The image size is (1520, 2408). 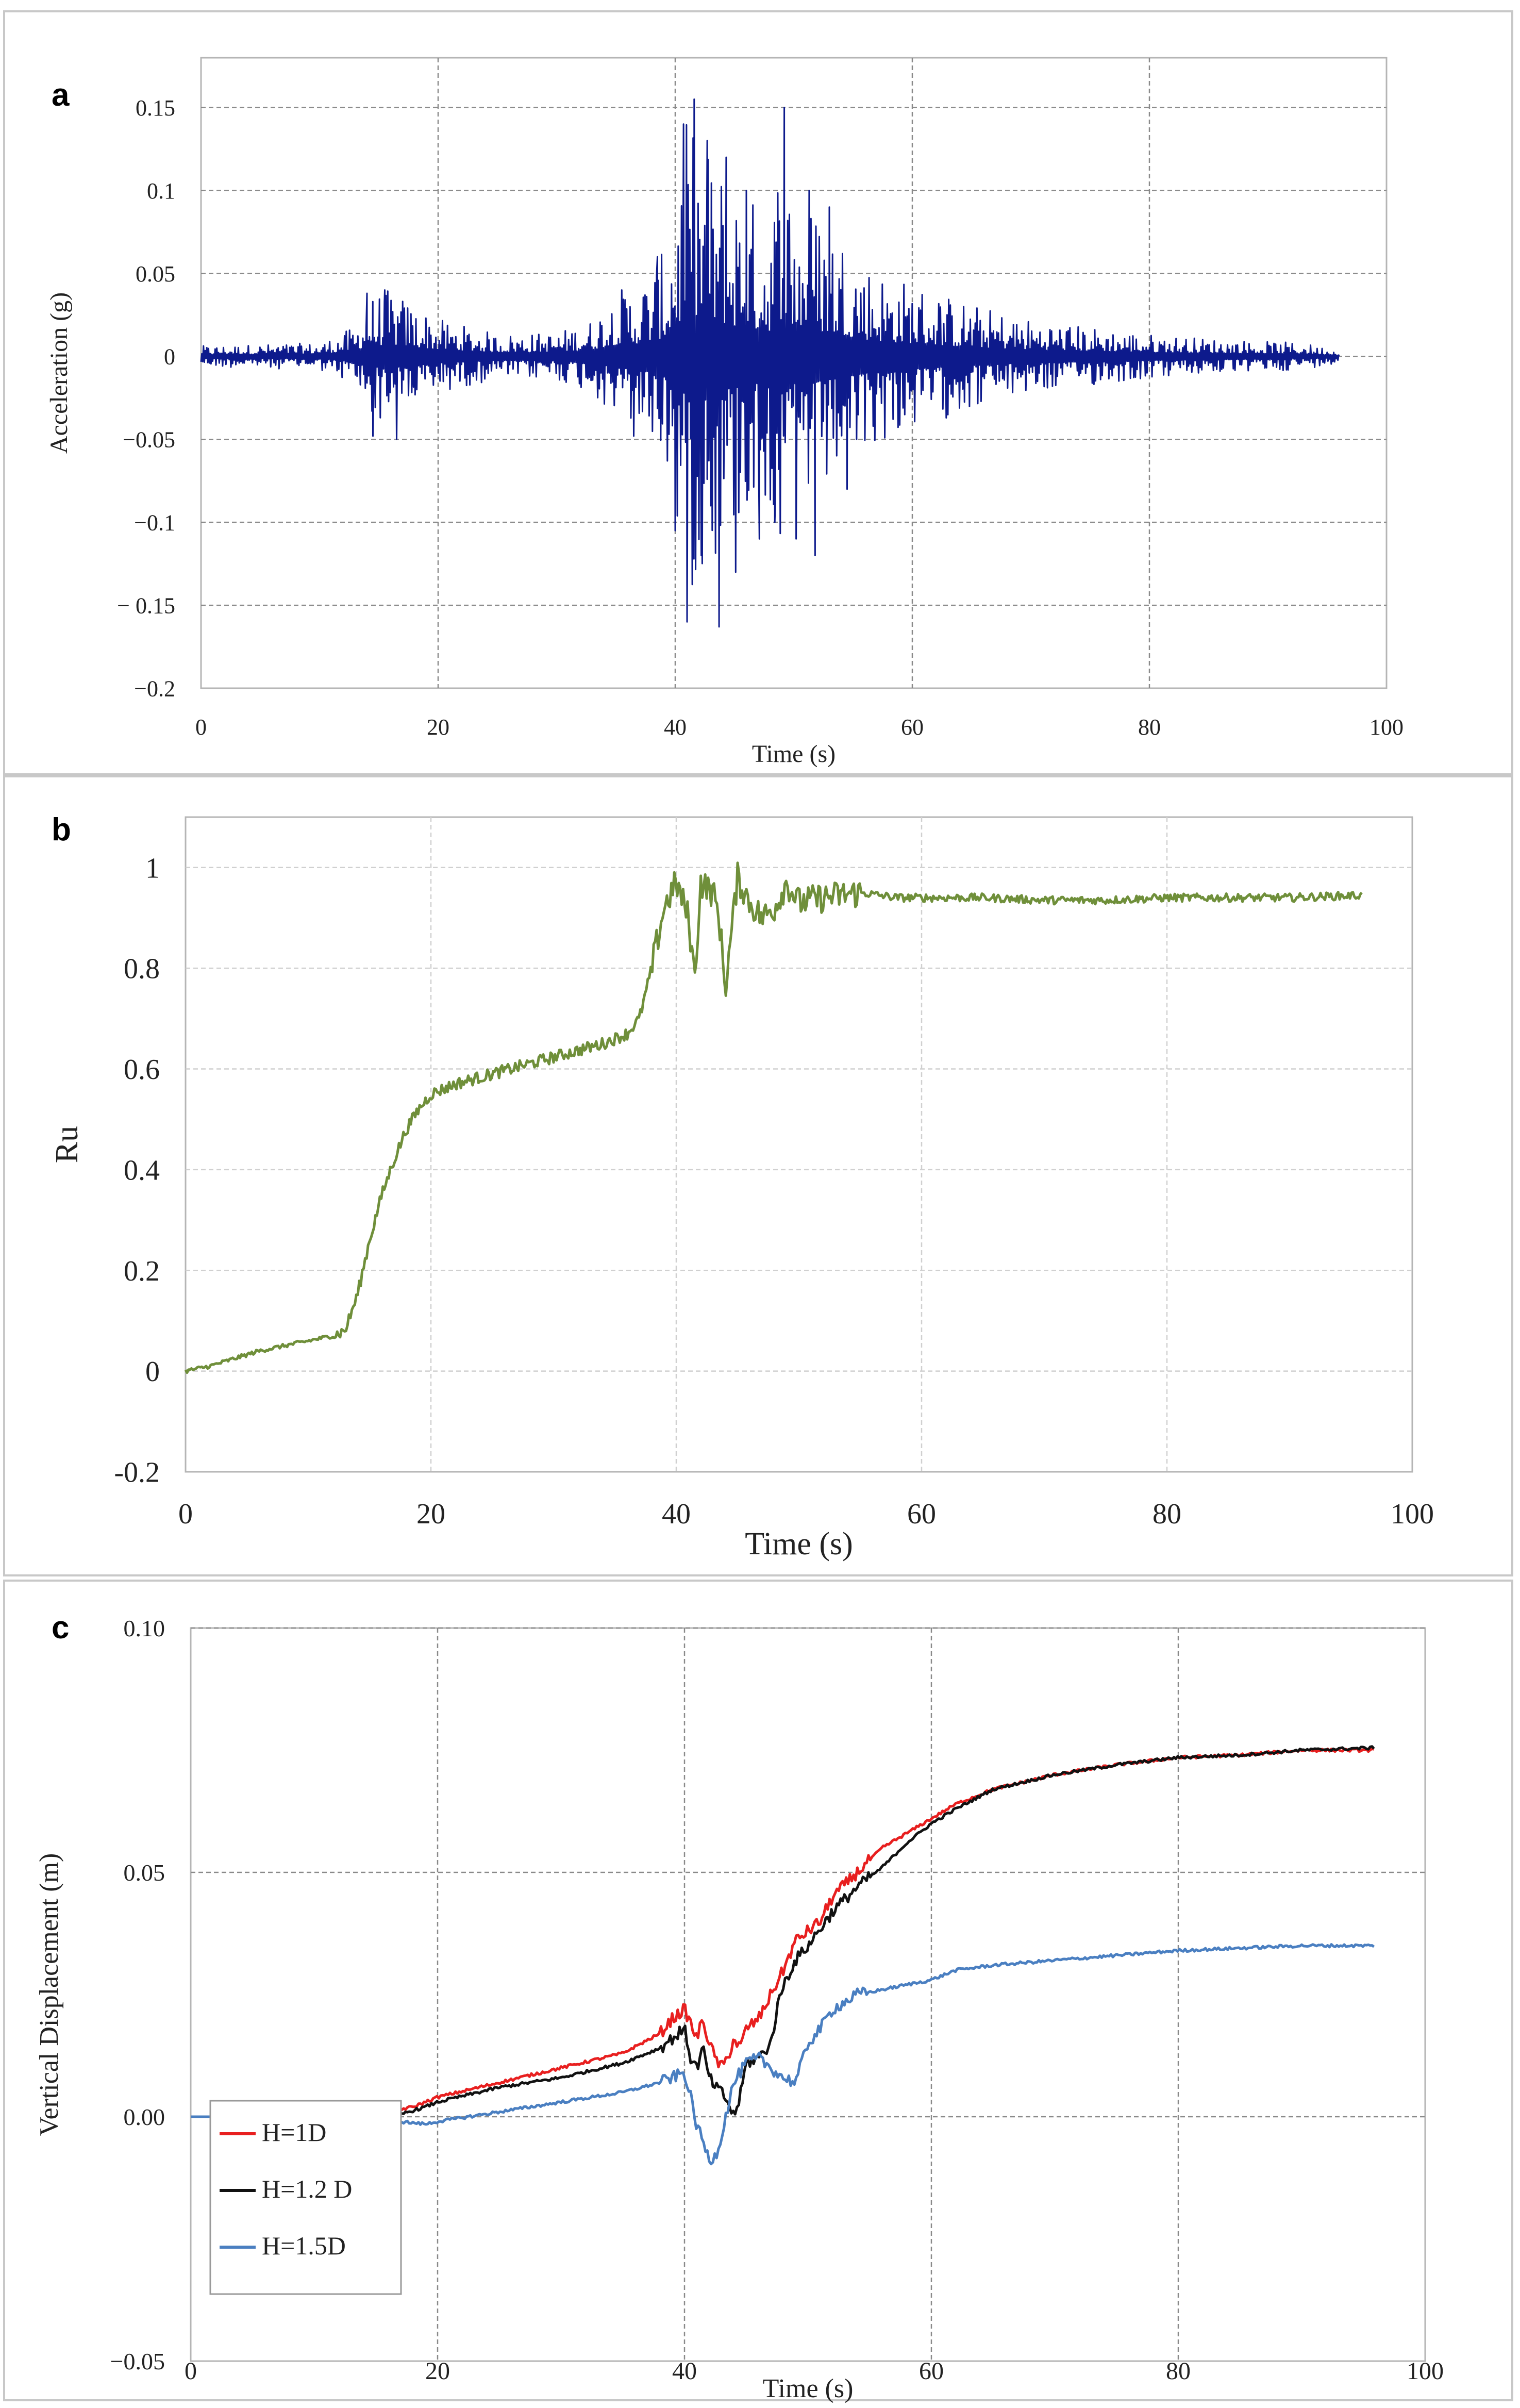 I want to click on x-tick-label-a: 40, so click(x=675, y=728).